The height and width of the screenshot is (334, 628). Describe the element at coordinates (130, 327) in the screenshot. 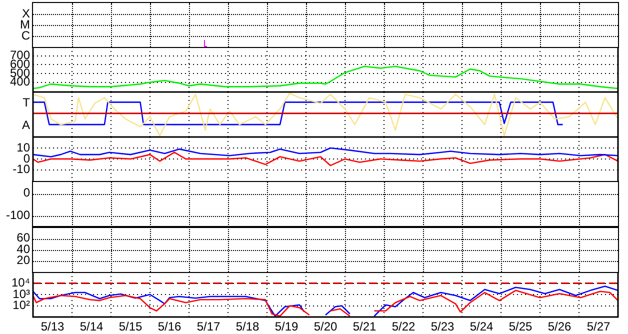

I see `x-tick-label: 5/15` at that location.